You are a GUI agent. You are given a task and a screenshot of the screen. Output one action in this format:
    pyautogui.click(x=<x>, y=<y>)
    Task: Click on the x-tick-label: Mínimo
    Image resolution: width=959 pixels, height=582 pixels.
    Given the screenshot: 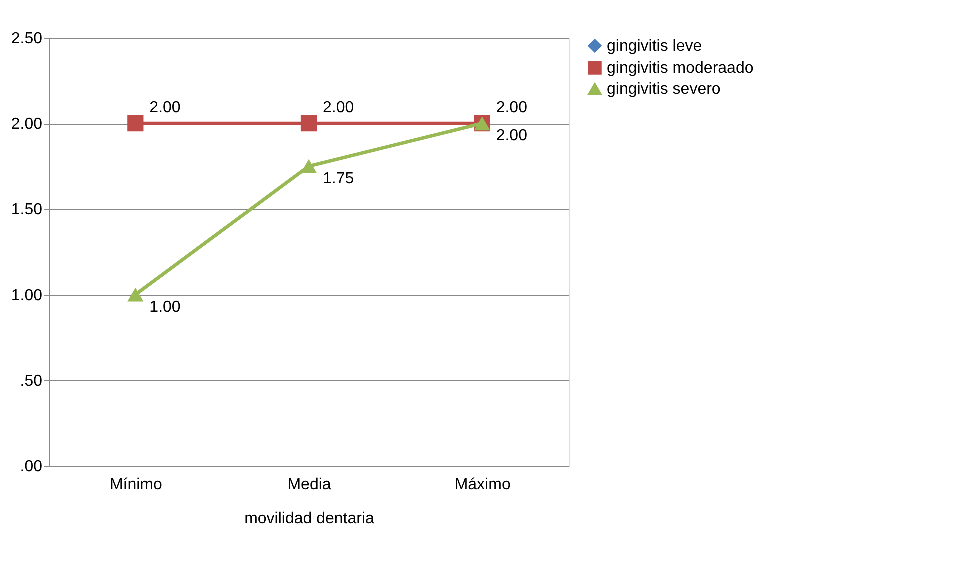 What is the action you would take?
    pyautogui.click(x=136, y=485)
    